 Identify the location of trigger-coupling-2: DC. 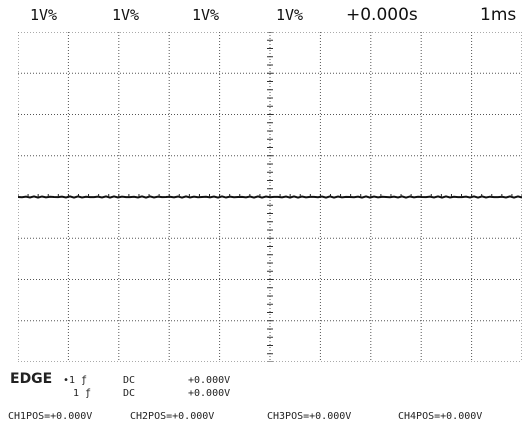
(129, 393).